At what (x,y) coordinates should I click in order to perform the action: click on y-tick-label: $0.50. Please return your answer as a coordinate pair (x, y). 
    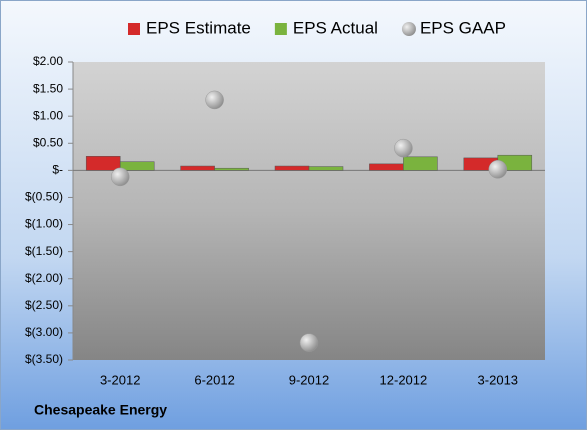
    Looking at the image, I should click on (48, 142).